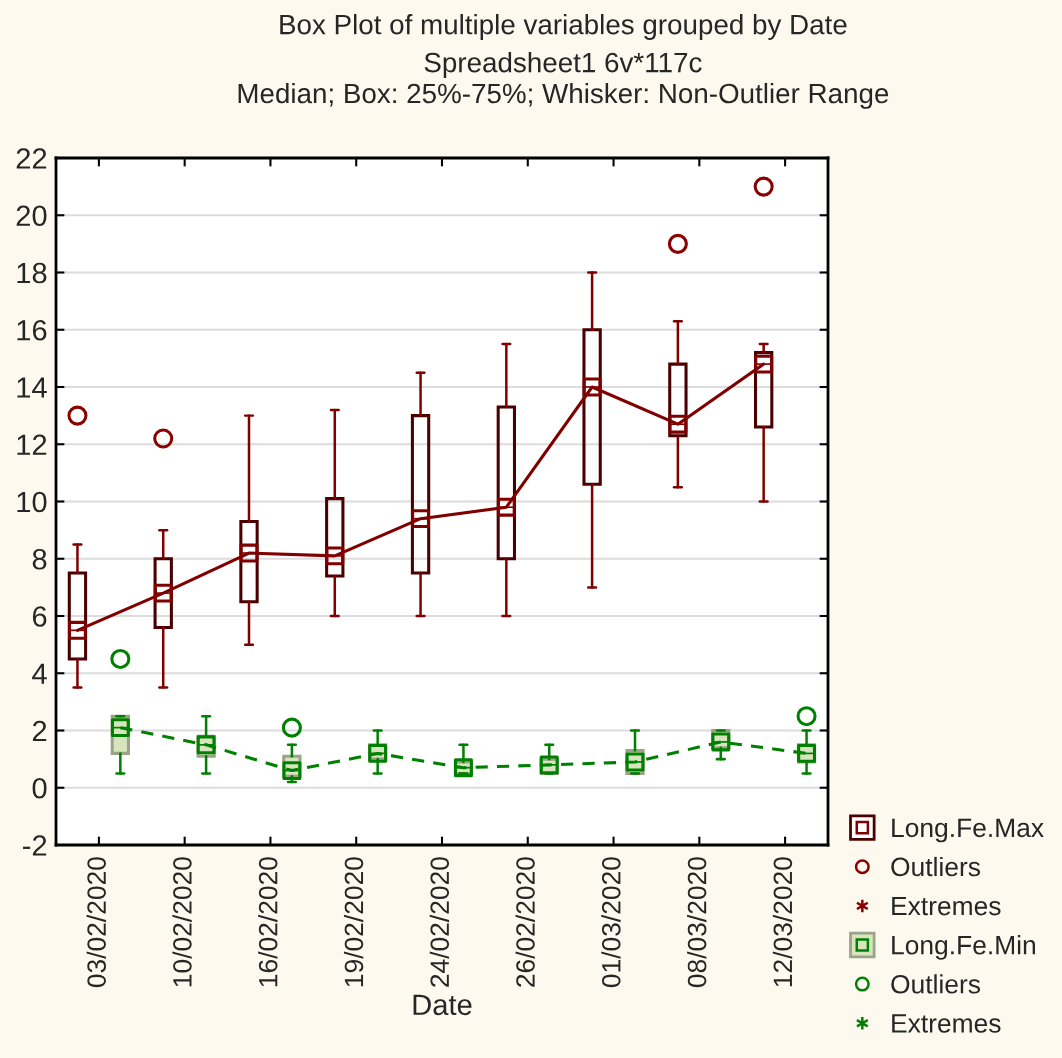  Describe the element at coordinates (964, 947) in the screenshot. I see `legend-label: Long.Fe.Min` at that location.